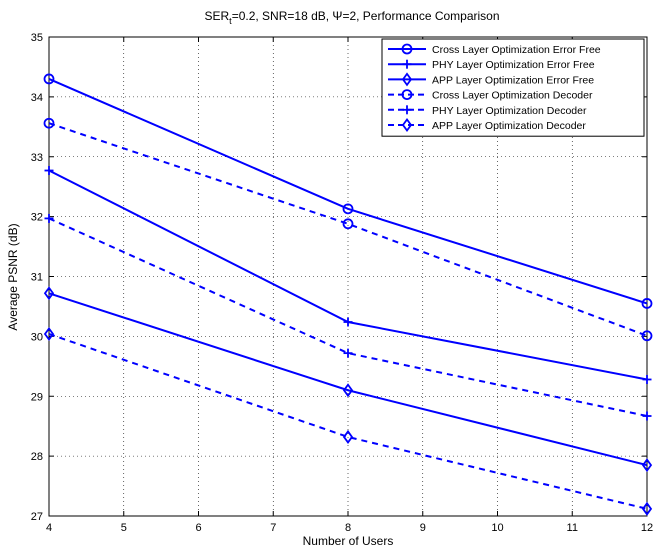  I want to click on x-tick-label: 12, so click(647, 528).